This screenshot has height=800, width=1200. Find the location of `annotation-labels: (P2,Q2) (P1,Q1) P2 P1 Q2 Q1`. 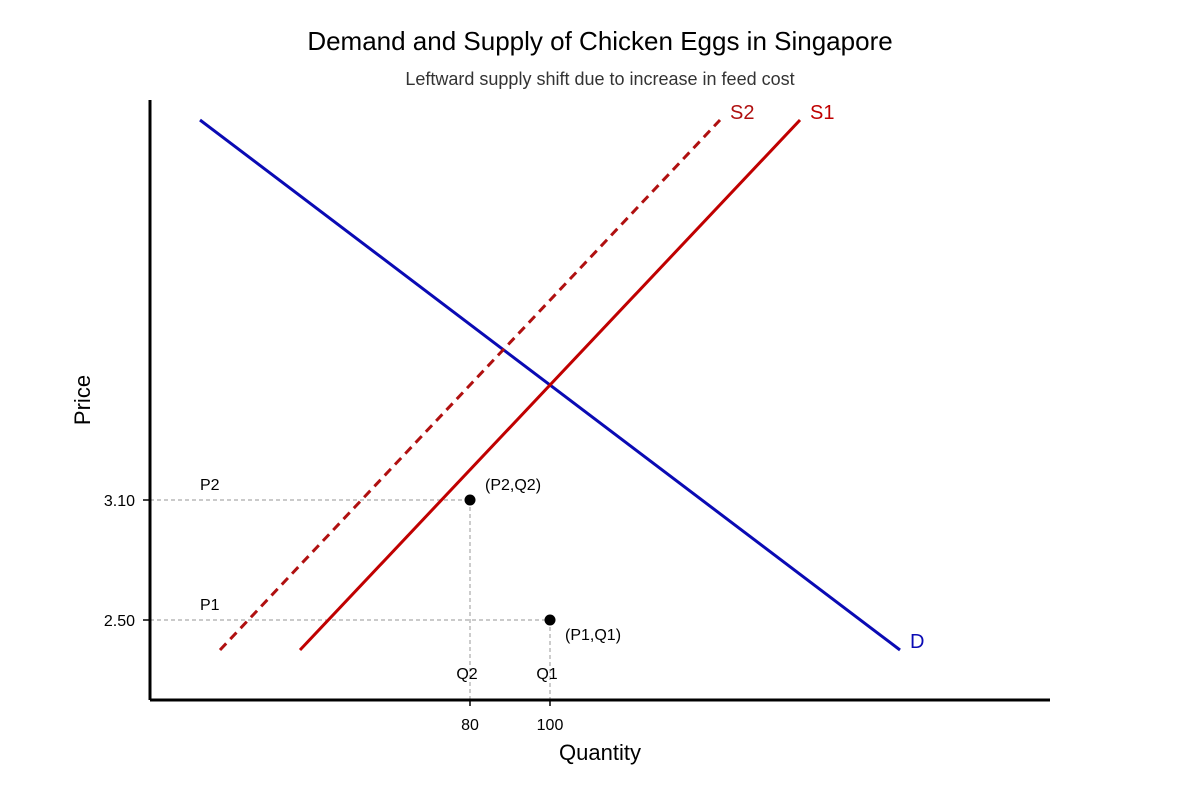

annotation-labels: (P2,Q2) (P1,Q1) P2 P1 Q2 Q1 is located at coordinates (410, 580).